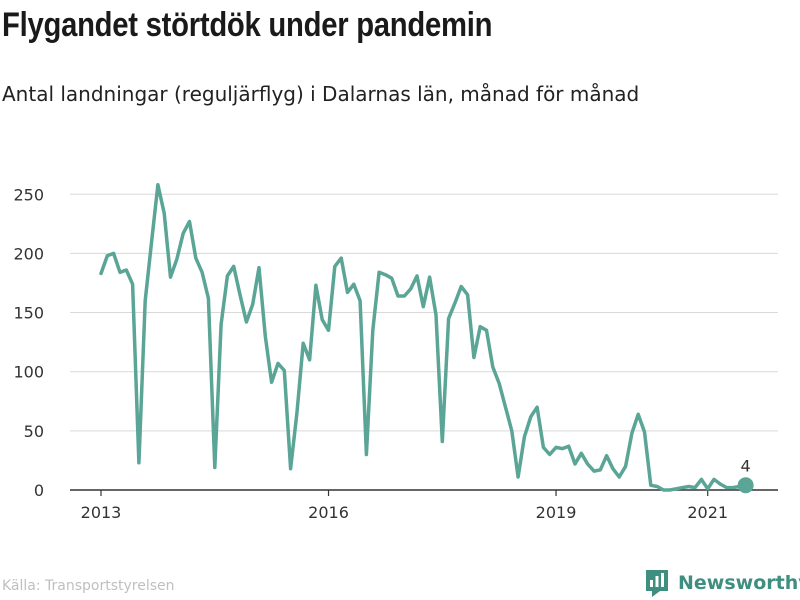 The width and height of the screenshot is (800, 600). What do you see at coordinates (739, 583) in the screenshot?
I see `brand-name: Newsworthy` at bounding box center [739, 583].